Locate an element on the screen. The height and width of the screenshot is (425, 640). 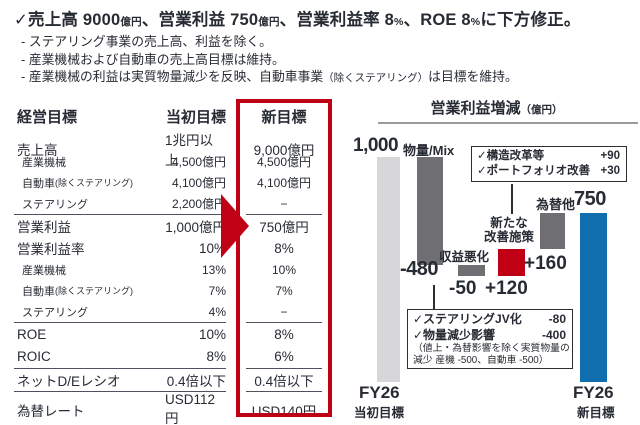
table-row-roic: ROIC 8% 6% is located at coordinates (155, 356).